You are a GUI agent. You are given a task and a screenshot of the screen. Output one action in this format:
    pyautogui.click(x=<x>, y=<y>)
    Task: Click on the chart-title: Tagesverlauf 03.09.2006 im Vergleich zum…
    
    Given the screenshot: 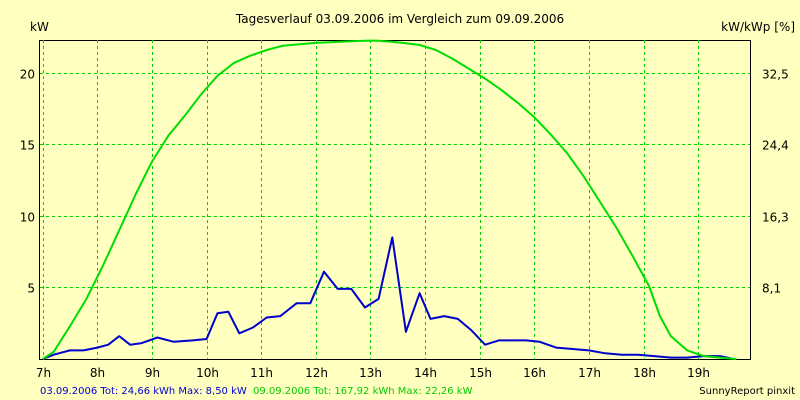 What is the action you would take?
    pyautogui.click(x=399, y=19)
    